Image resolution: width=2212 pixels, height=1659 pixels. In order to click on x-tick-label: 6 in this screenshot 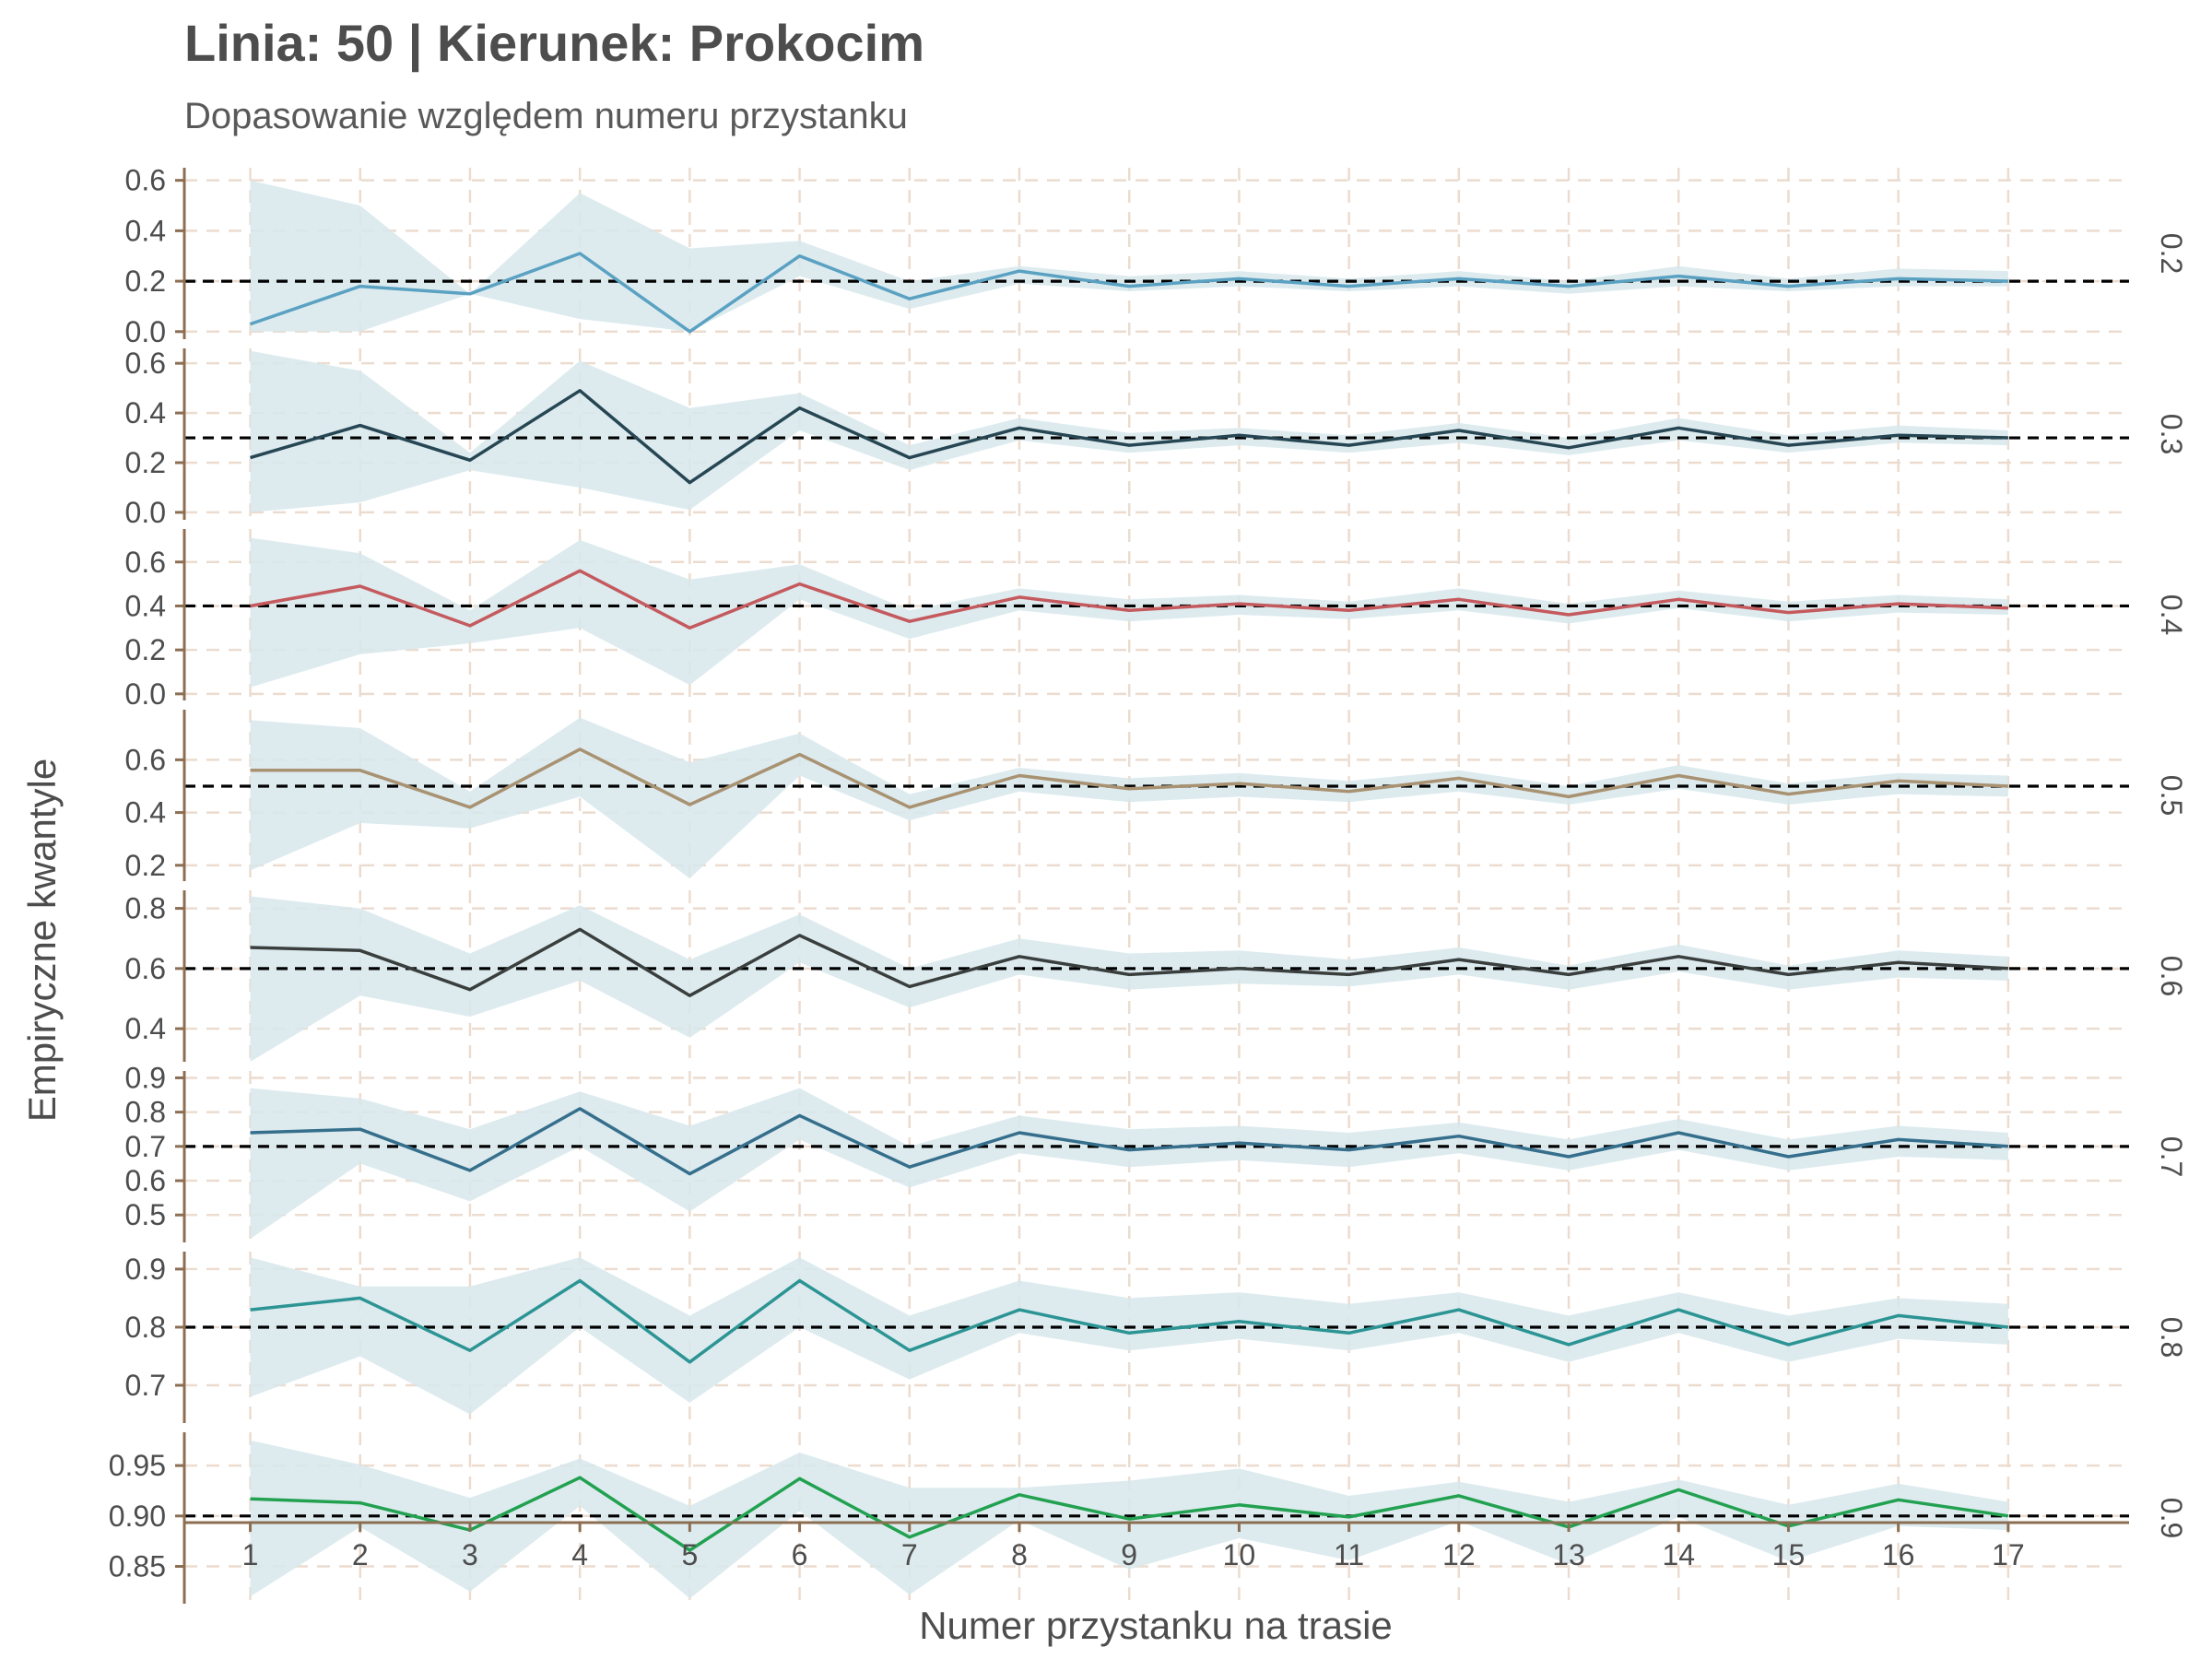, I will do `click(800, 1554)`.